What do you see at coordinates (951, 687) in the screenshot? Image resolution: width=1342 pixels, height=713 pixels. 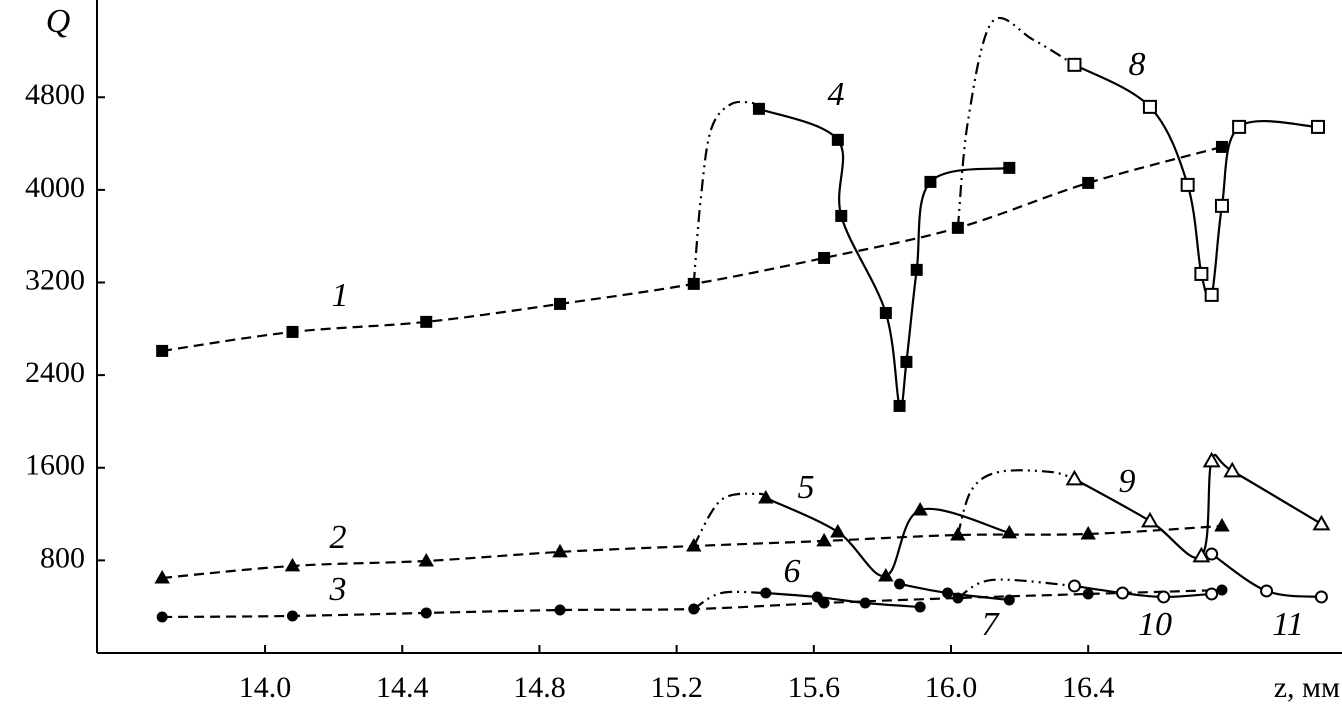 I see `x-tick-label: 16.0` at bounding box center [951, 687].